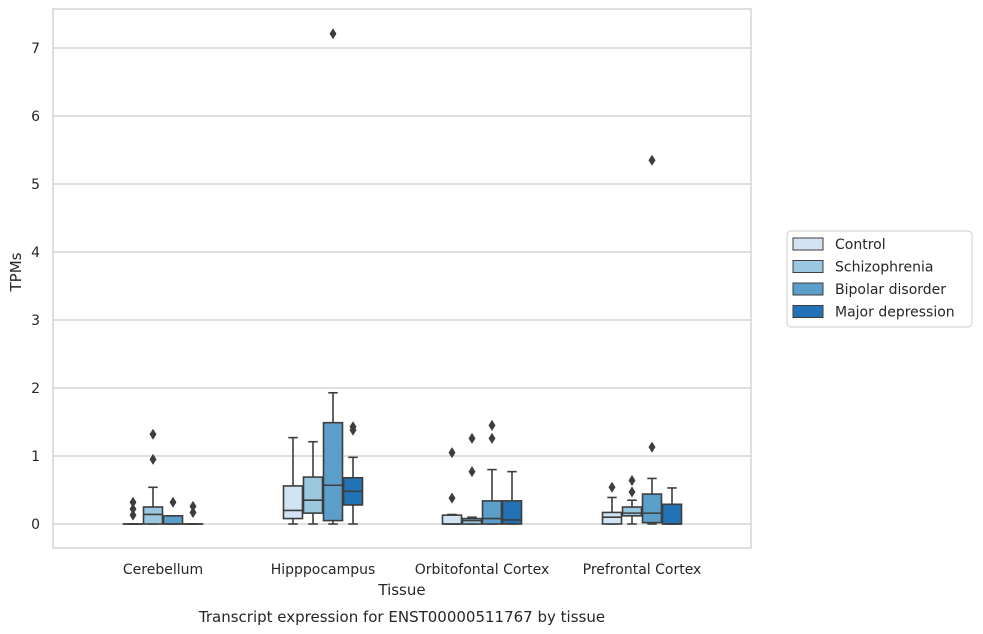  I want to click on legend-label: Schizophrenia, so click(884, 268).